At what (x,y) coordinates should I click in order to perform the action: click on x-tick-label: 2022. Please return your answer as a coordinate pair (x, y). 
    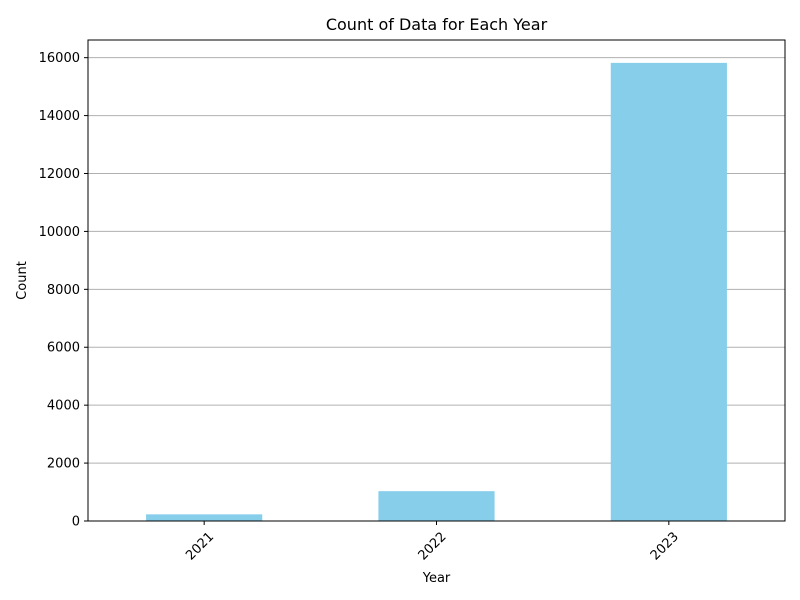
    Looking at the image, I should click on (433, 546).